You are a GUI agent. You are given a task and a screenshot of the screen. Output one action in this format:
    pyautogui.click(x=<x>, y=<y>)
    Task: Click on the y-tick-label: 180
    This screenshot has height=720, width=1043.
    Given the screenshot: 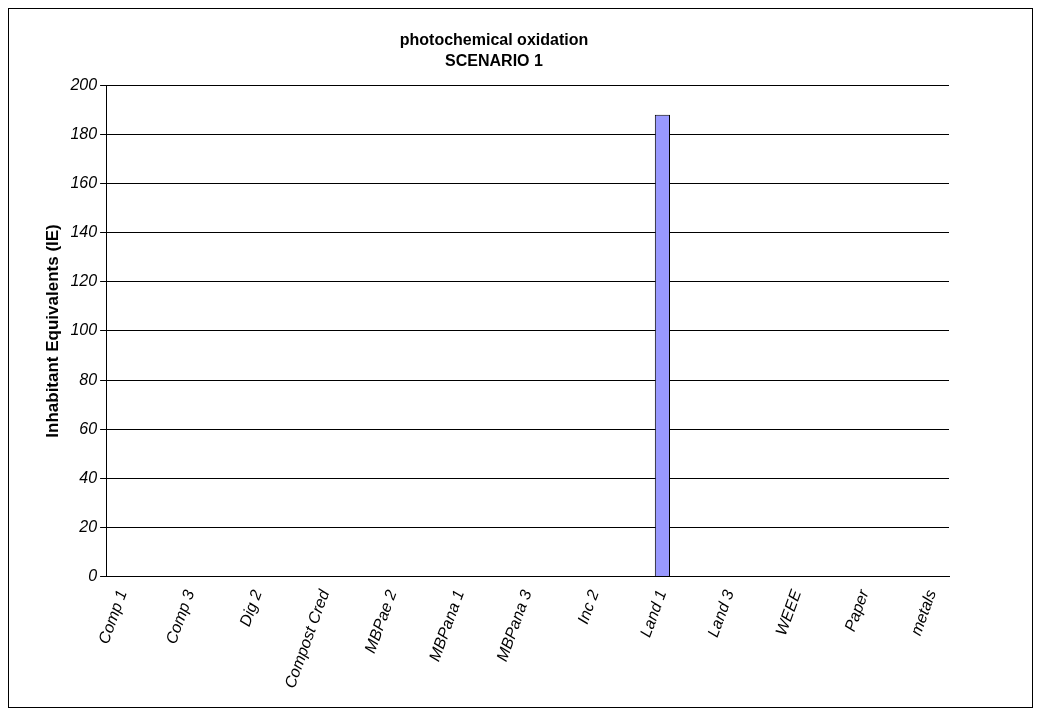 What is the action you would take?
    pyautogui.click(x=84, y=133)
    